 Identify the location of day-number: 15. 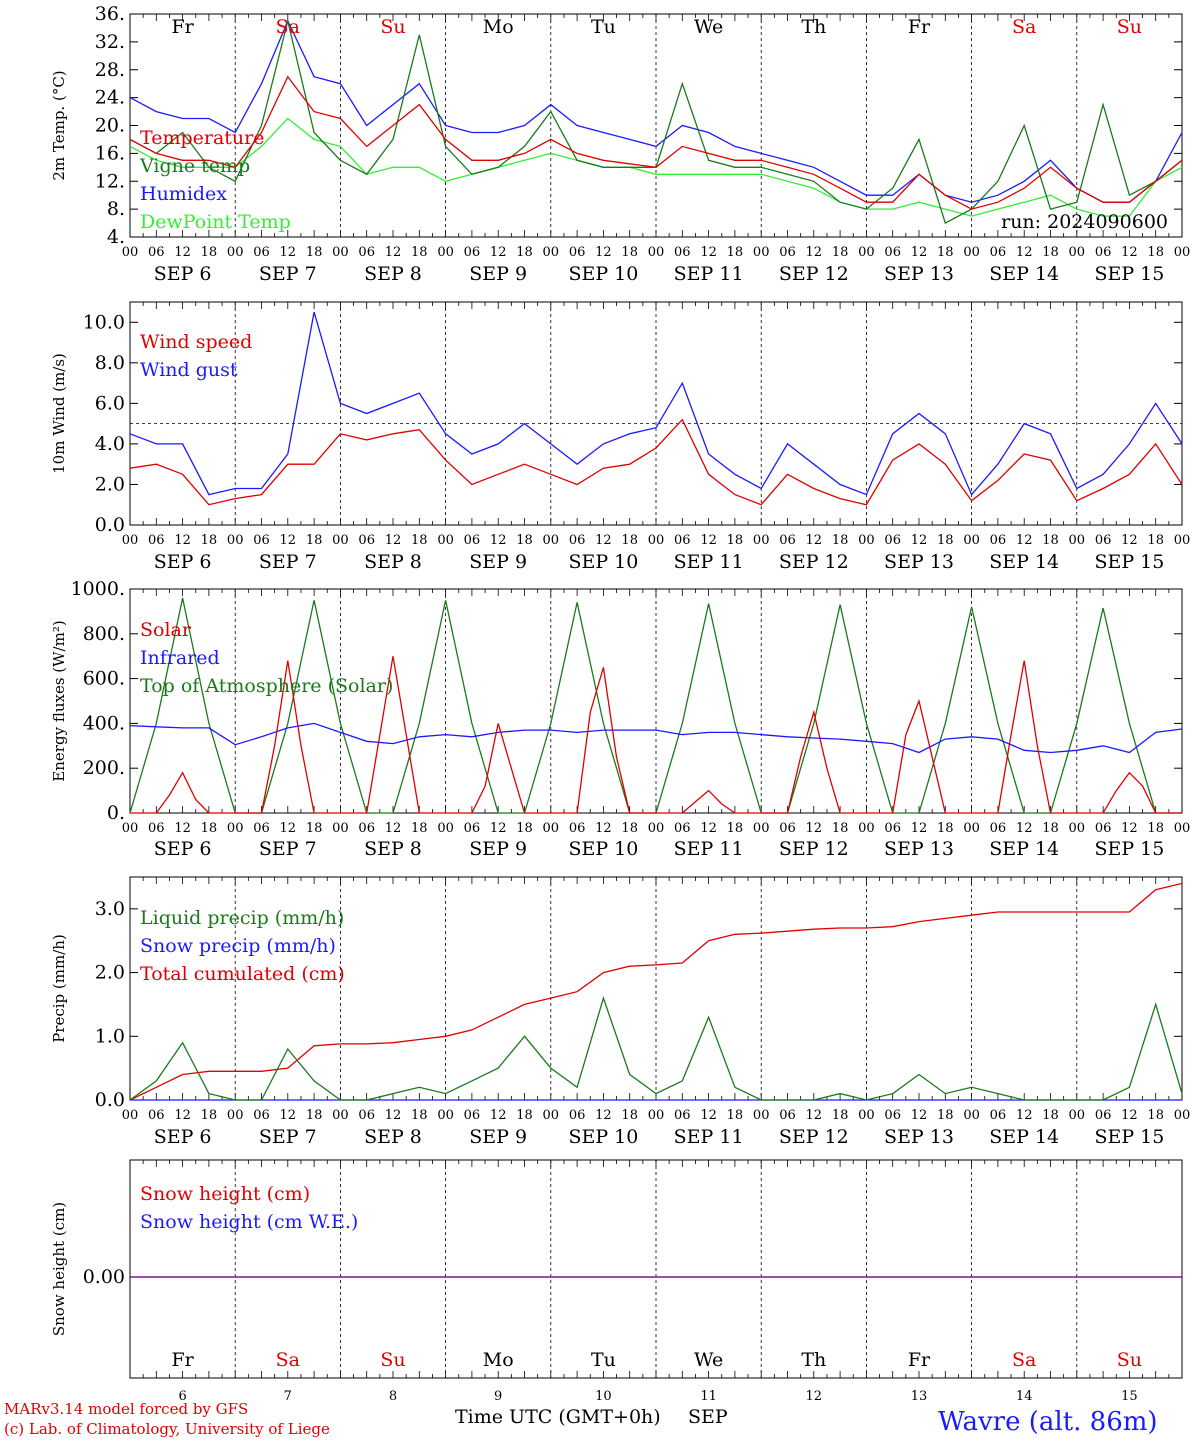
(1129, 1396).